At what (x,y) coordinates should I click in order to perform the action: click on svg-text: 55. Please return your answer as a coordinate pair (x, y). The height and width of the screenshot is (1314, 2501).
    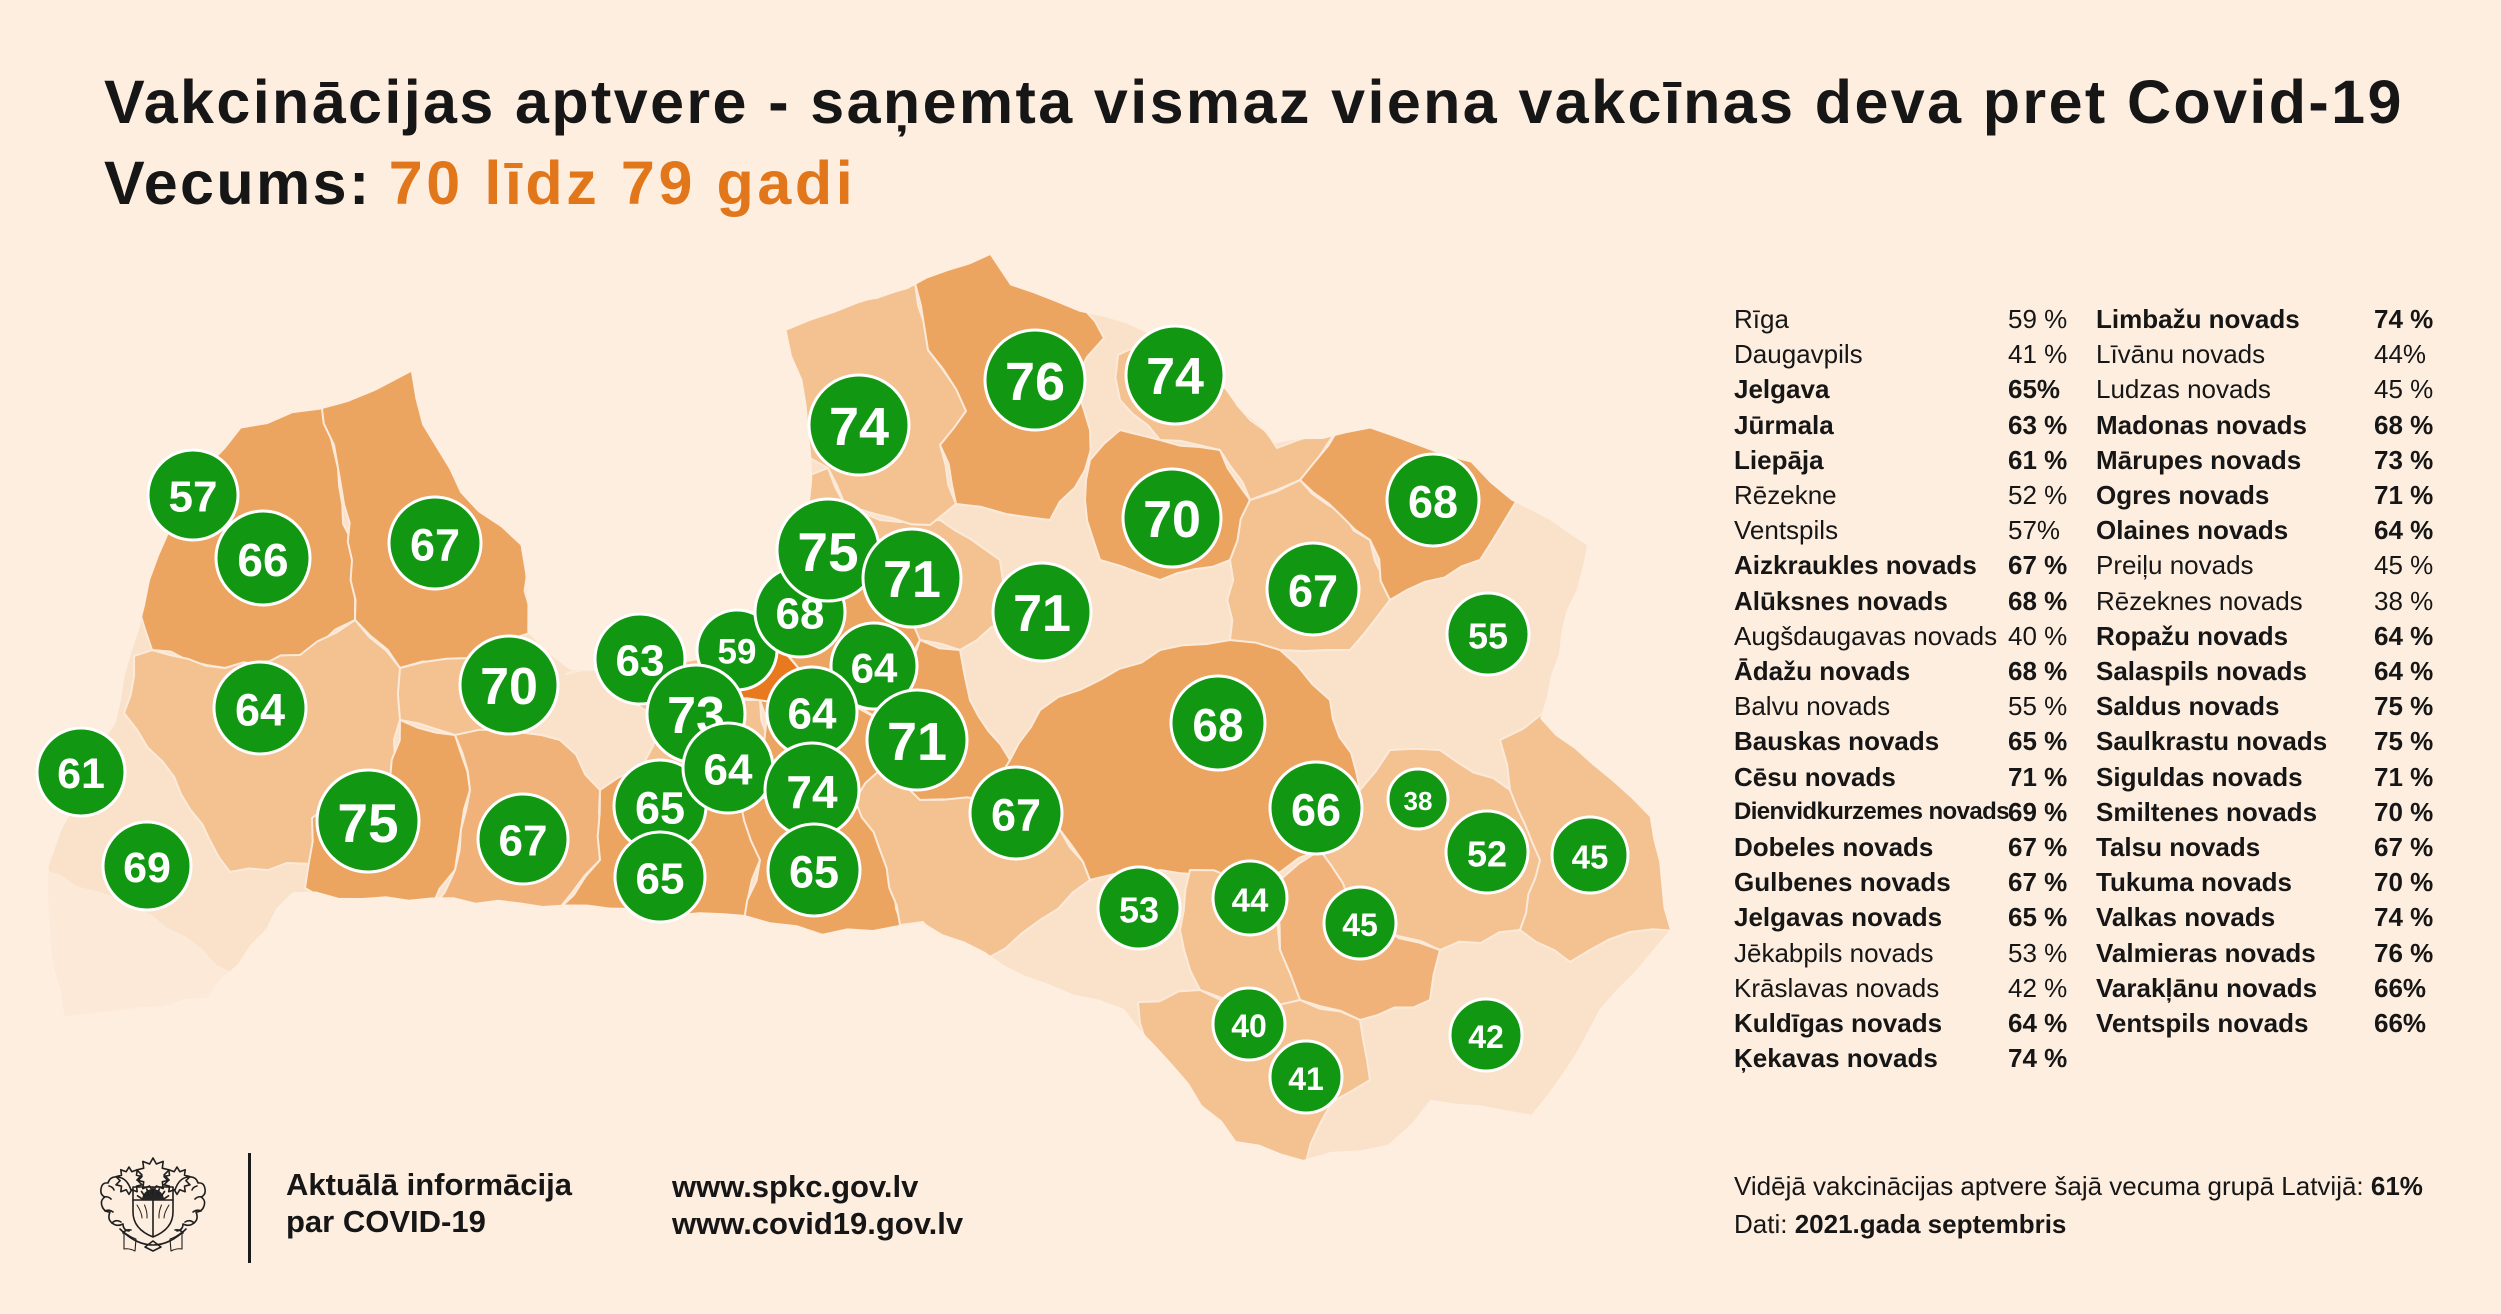
    Looking at the image, I should click on (1488, 636).